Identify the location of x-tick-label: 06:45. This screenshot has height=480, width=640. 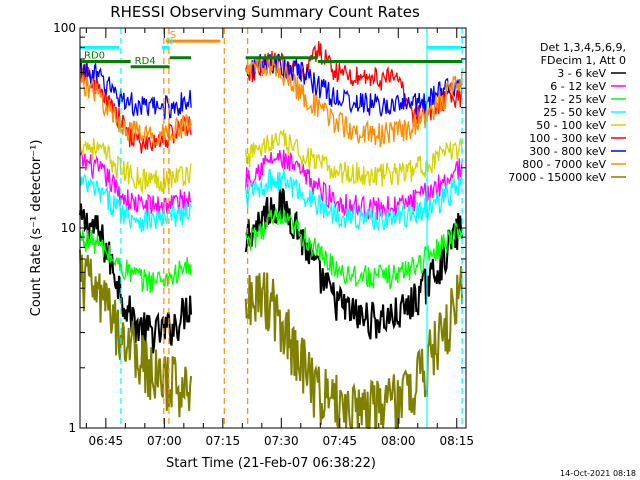
(106, 441).